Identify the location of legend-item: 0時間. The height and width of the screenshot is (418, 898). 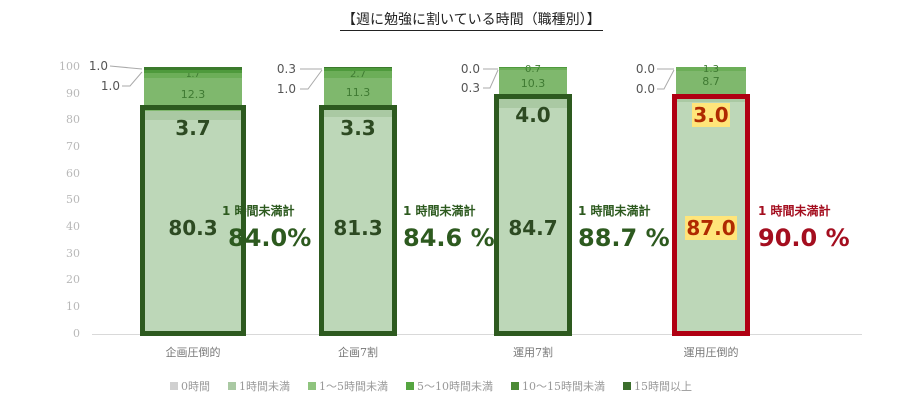
(190, 386).